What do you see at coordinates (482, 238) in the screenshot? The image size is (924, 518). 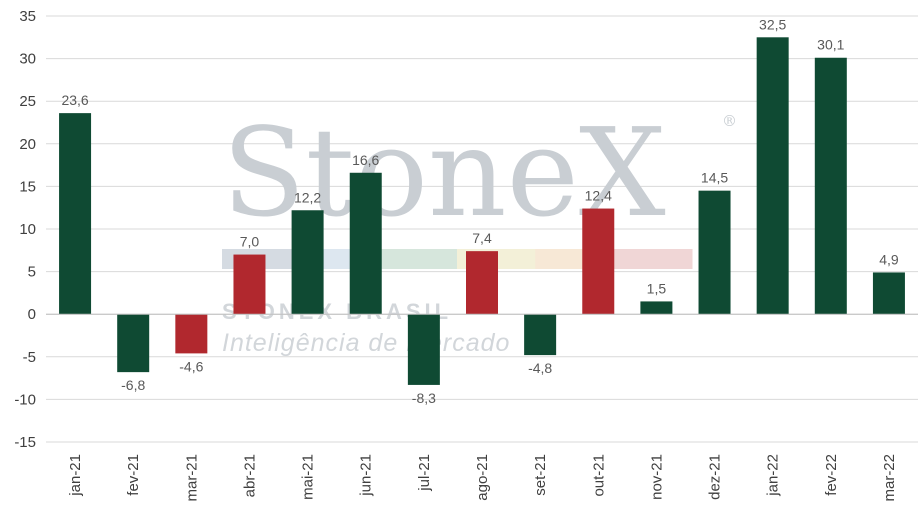 I see `data-label: 7,4` at bounding box center [482, 238].